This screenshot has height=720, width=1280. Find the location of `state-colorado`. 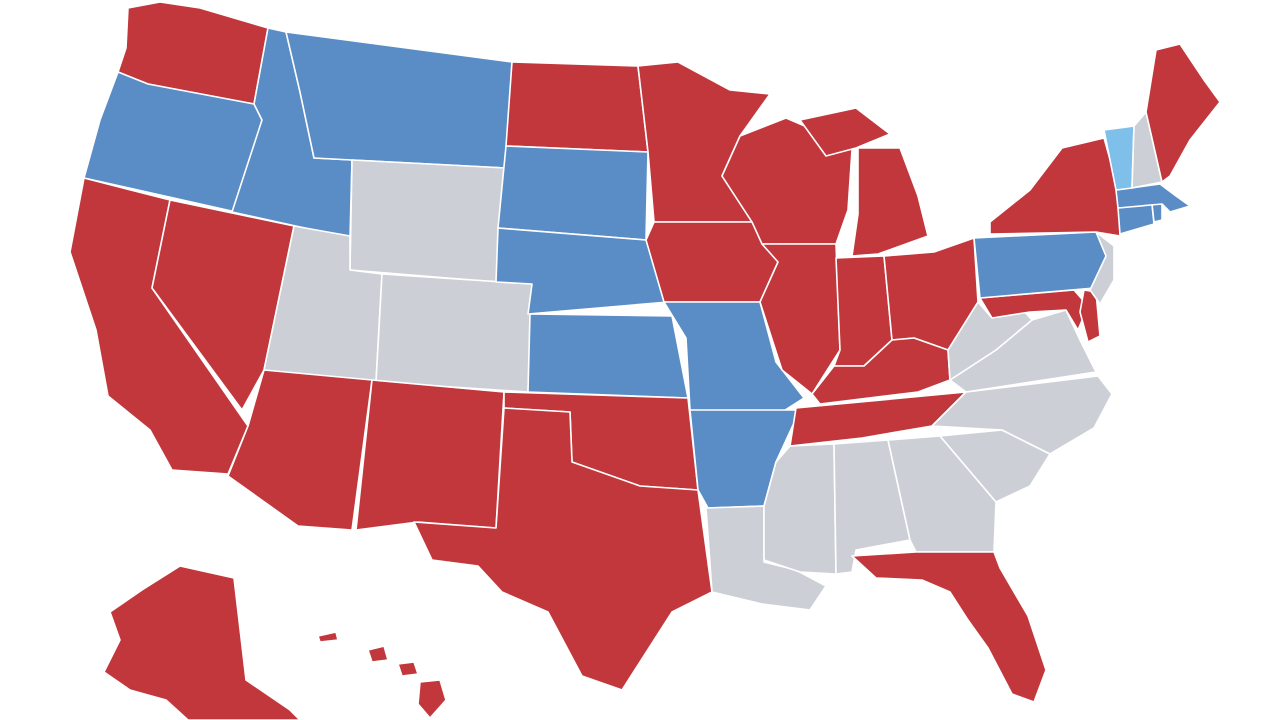

state-colorado is located at coordinates (454, 333).